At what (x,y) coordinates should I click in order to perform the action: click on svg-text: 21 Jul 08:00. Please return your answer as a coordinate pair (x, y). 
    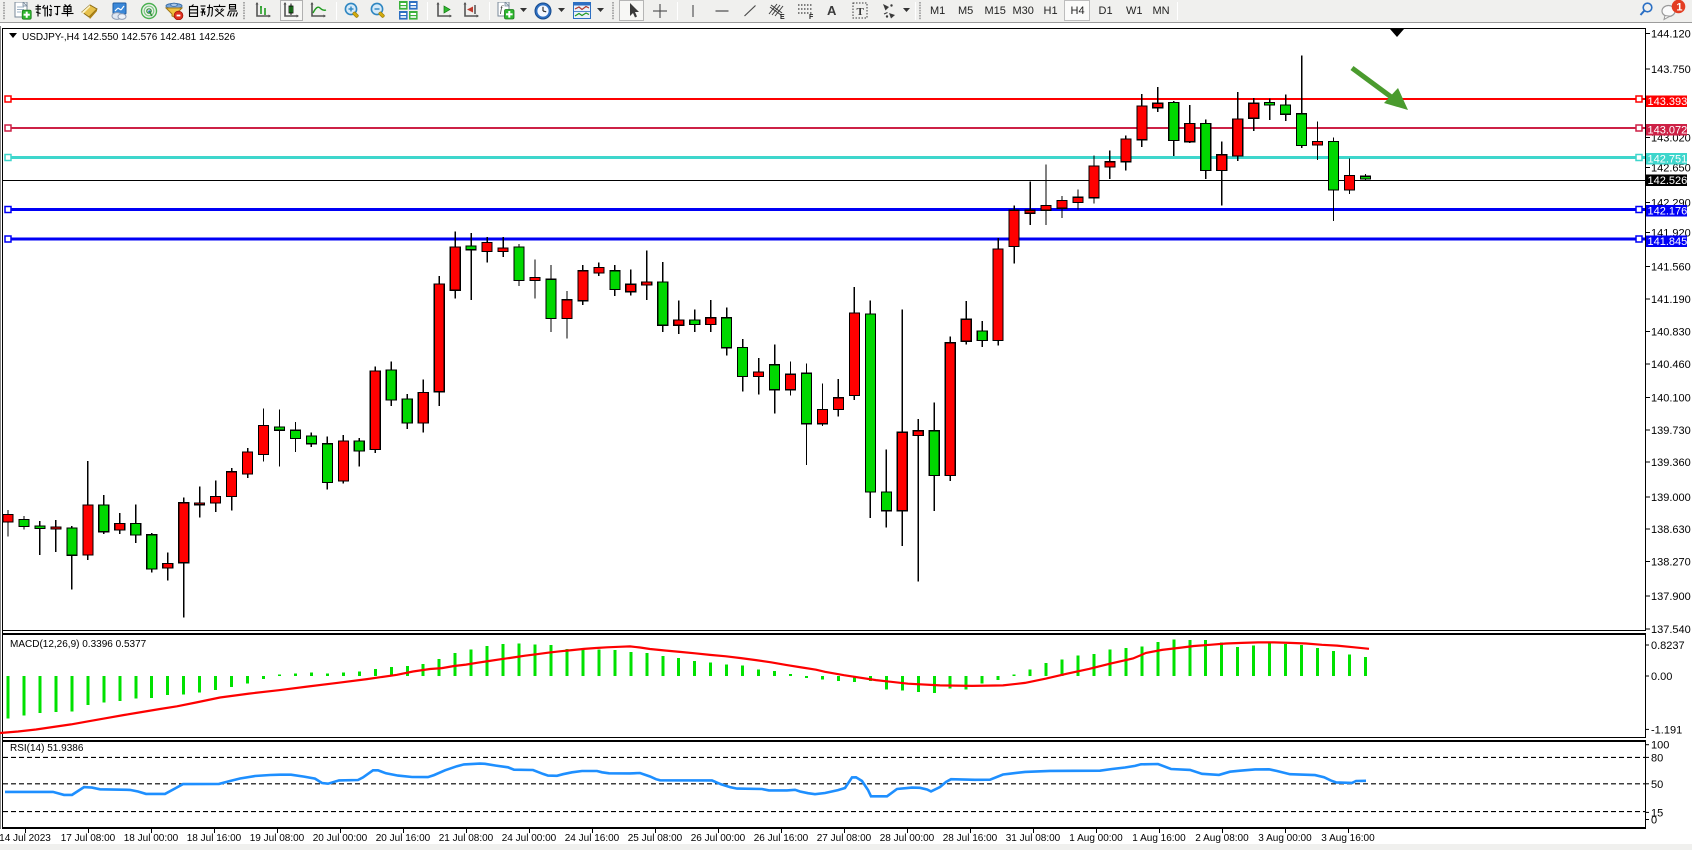
    Looking at the image, I should click on (466, 838).